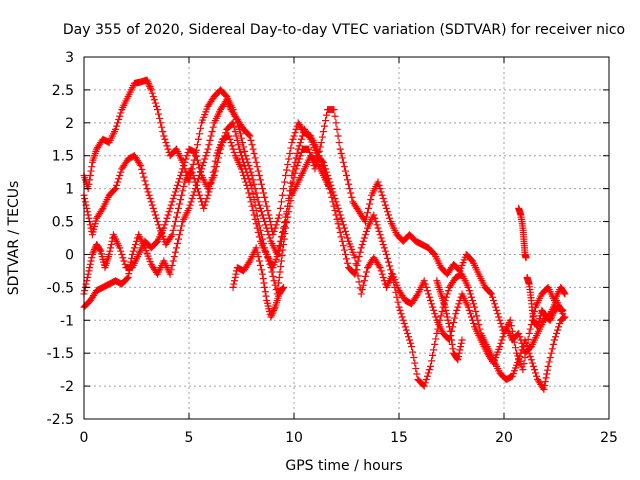 The image size is (640, 480). I want to click on y-tick-label: 1, so click(69, 190).